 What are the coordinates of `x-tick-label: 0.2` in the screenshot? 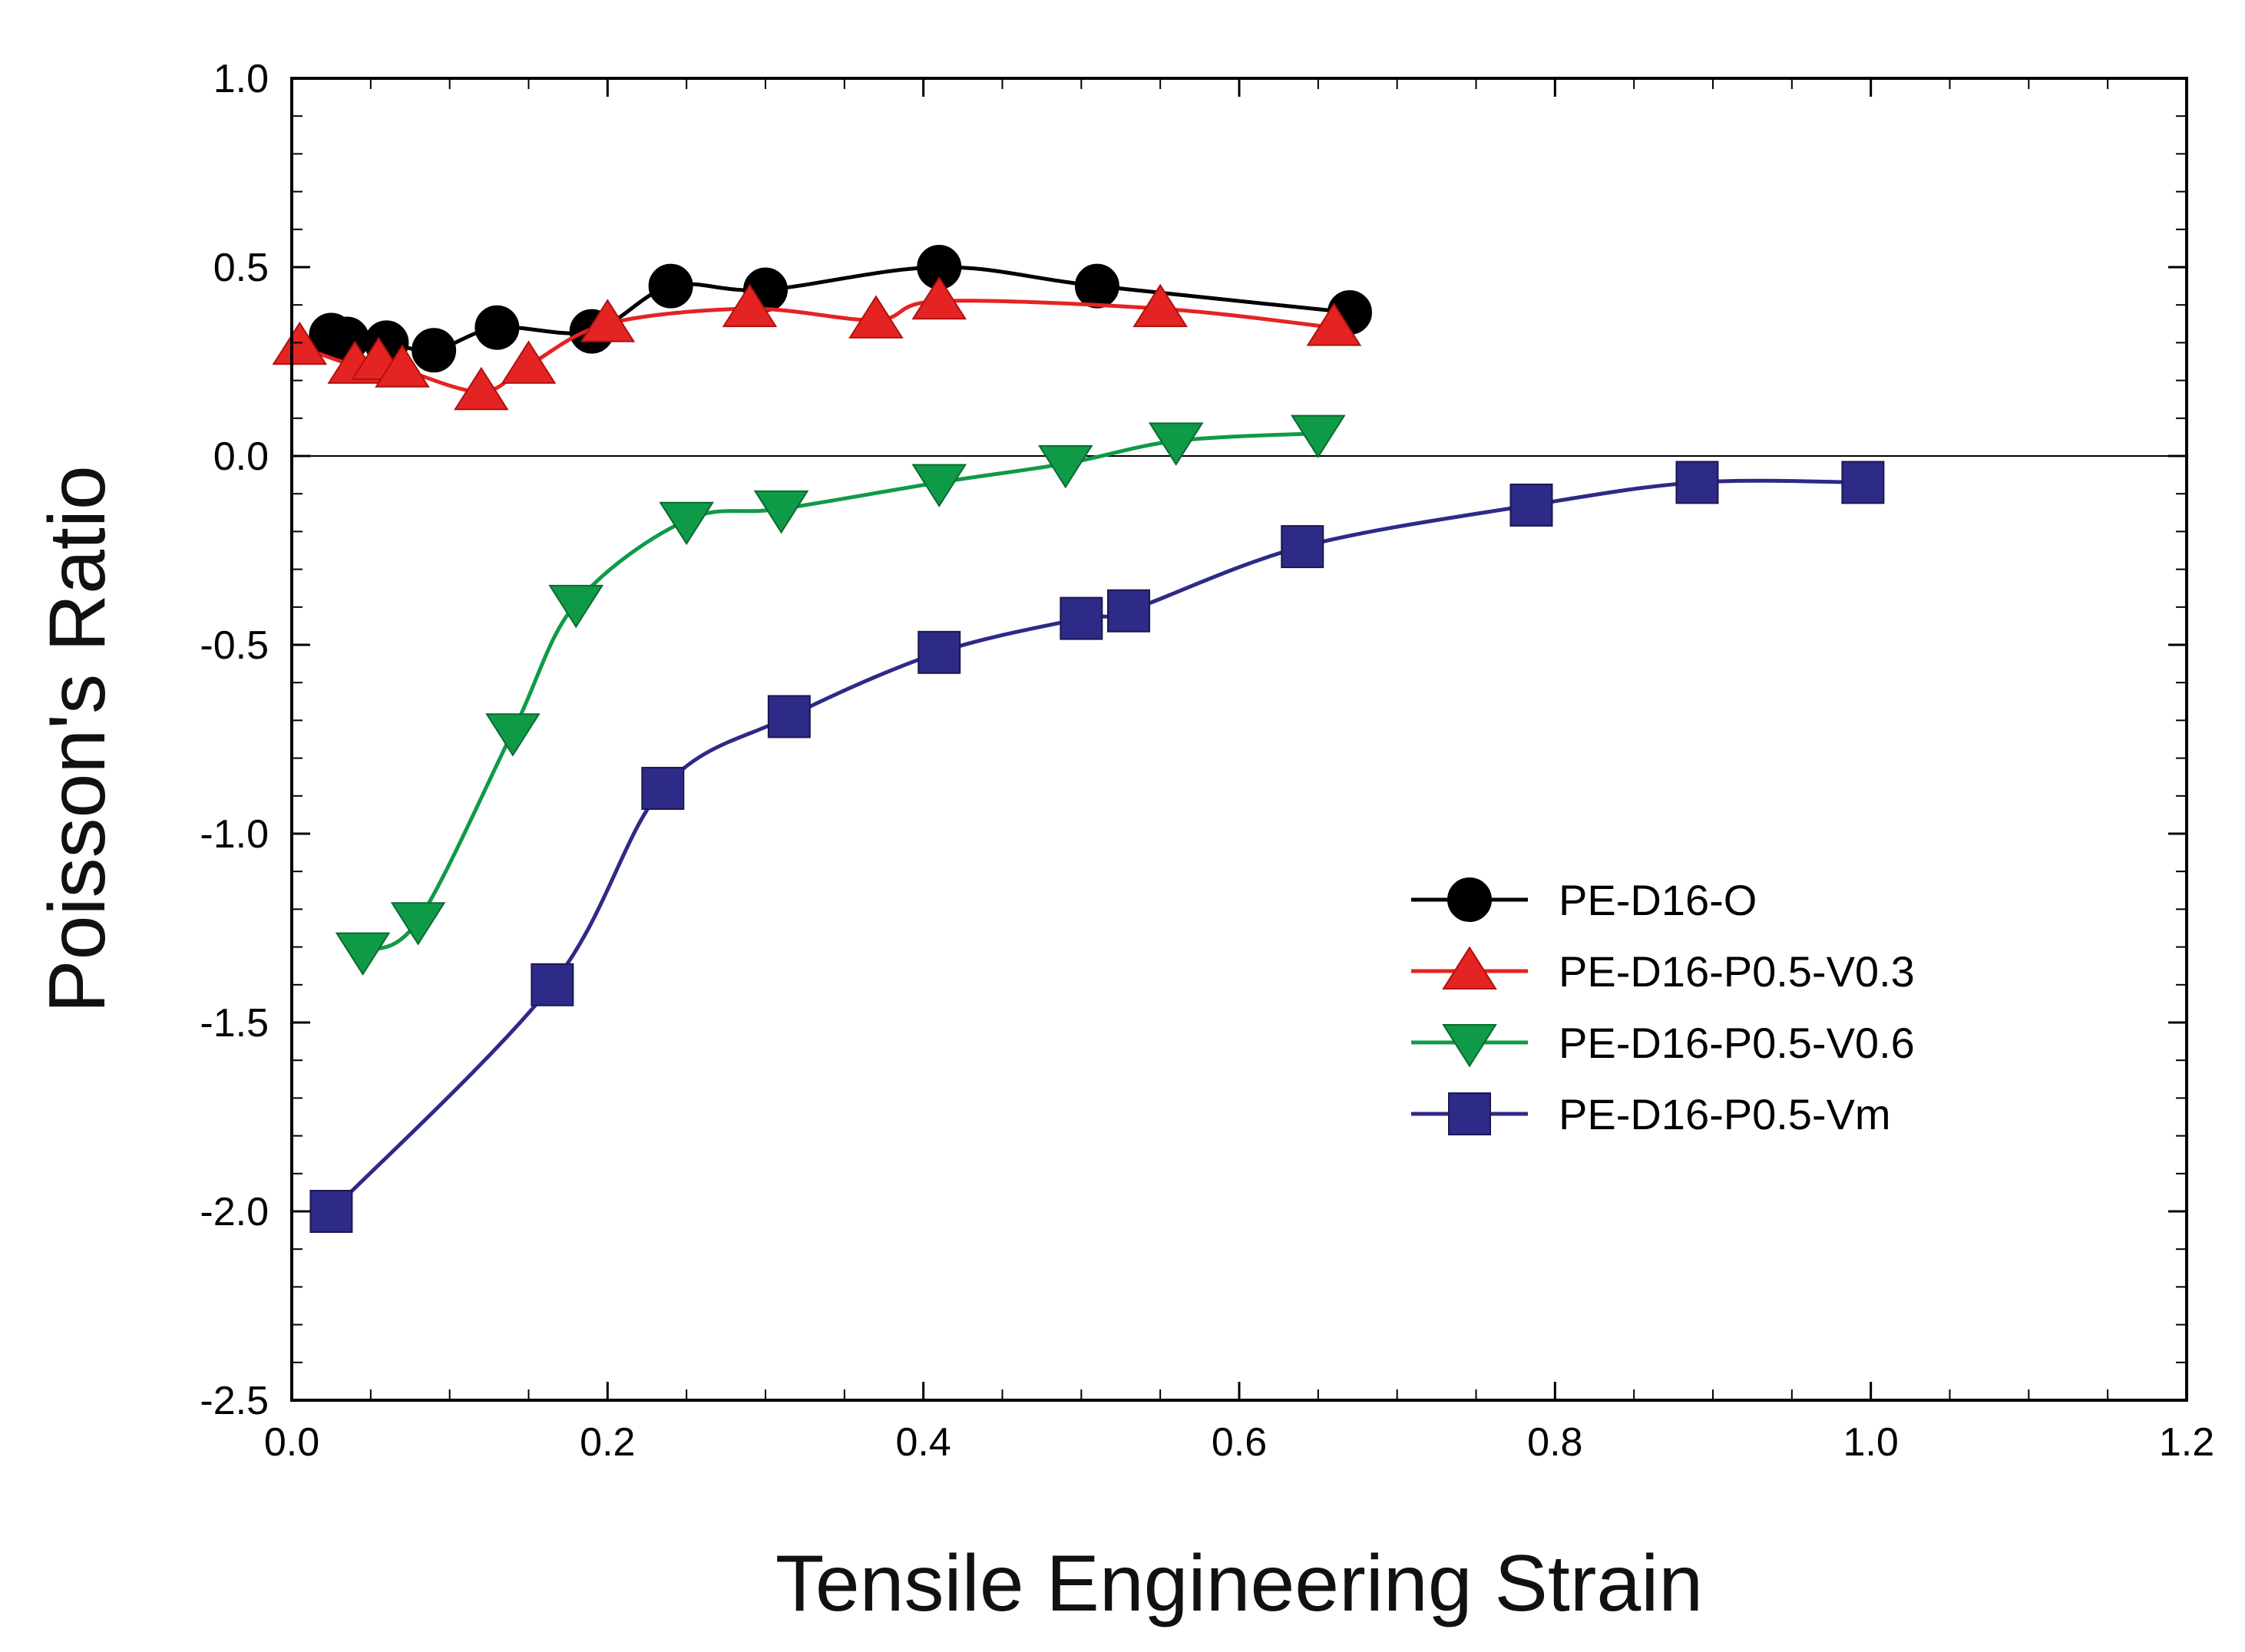 It's located at (607, 1442).